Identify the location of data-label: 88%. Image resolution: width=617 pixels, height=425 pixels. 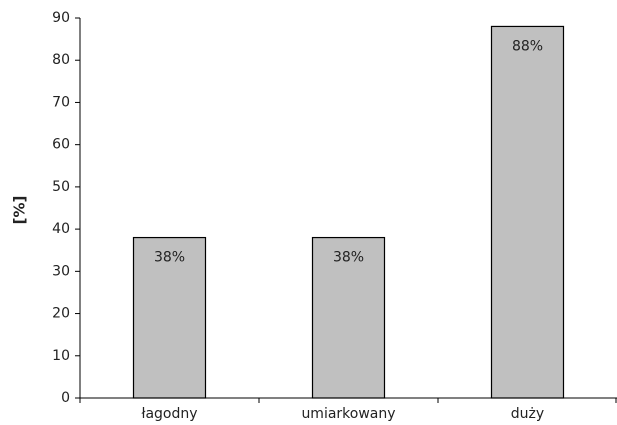
(527, 46).